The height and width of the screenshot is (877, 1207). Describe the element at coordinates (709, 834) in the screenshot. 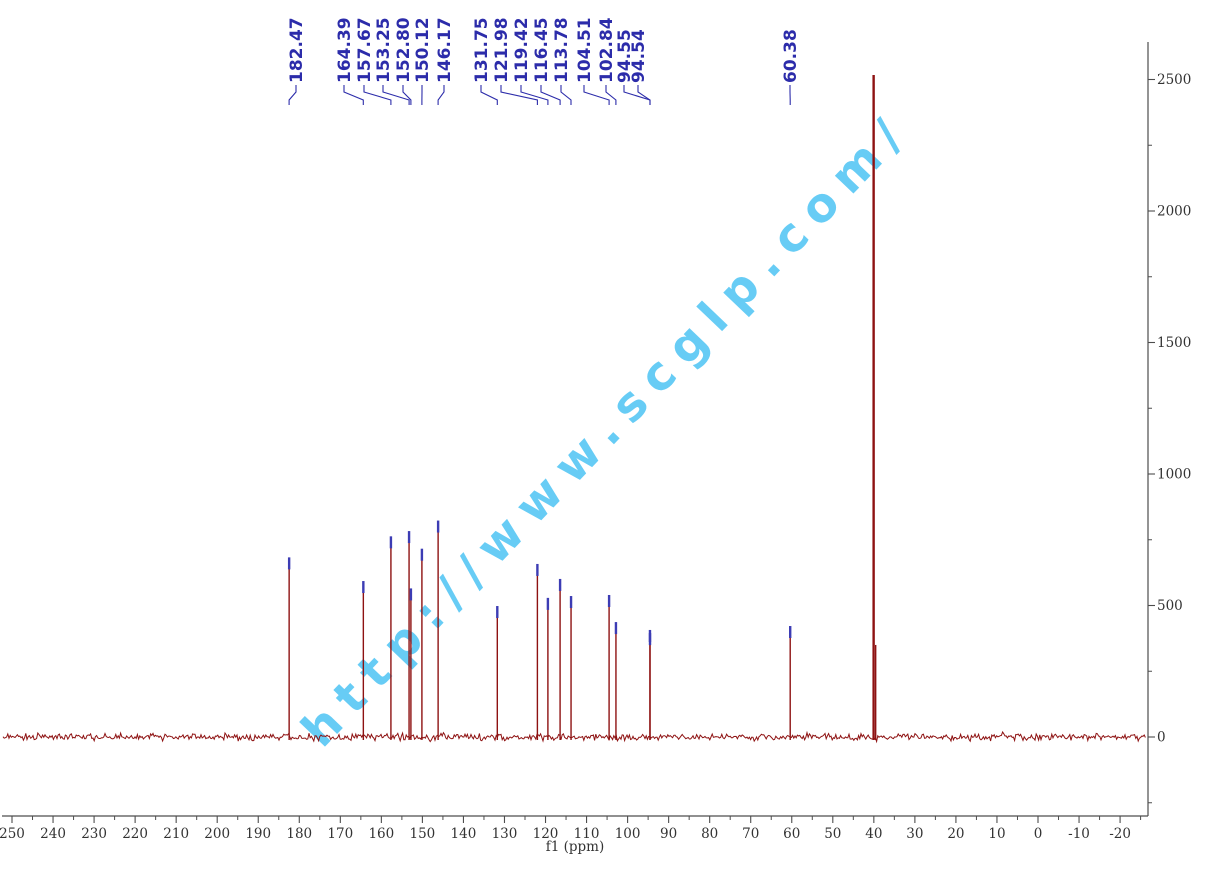

I see `x-axis-tick-label: 80` at that location.